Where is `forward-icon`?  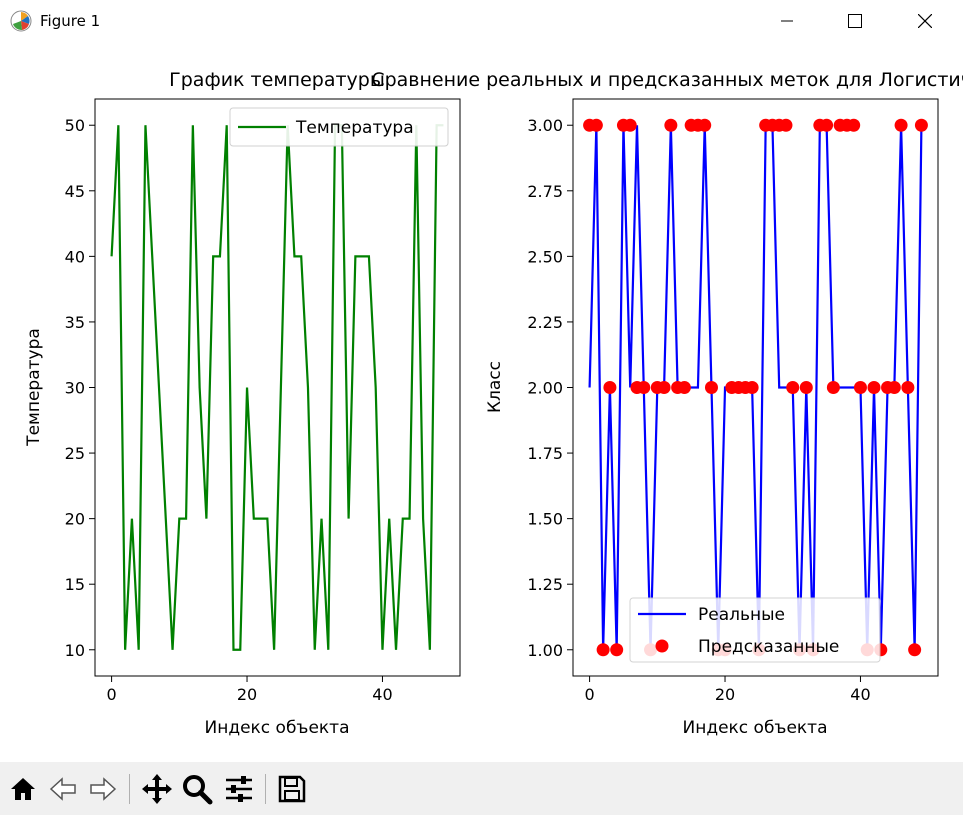 forward-icon is located at coordinates (103, 789).